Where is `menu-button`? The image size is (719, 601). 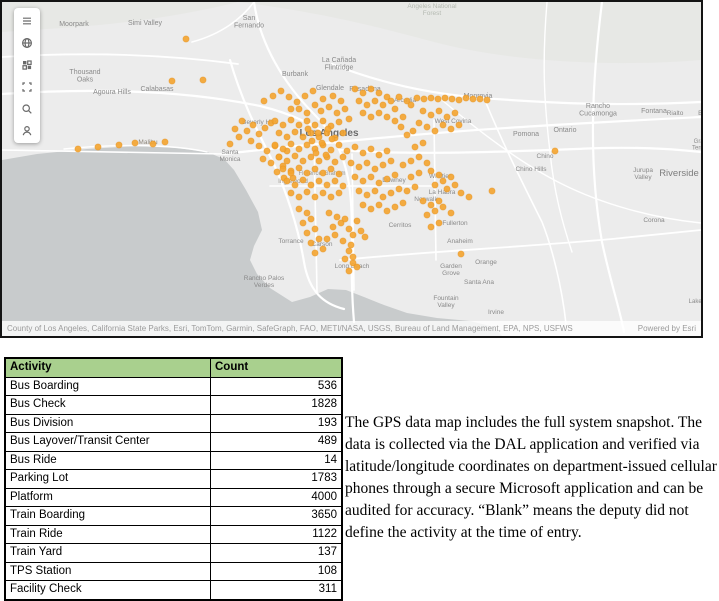
menu-button is located at coordinates (27, 20).